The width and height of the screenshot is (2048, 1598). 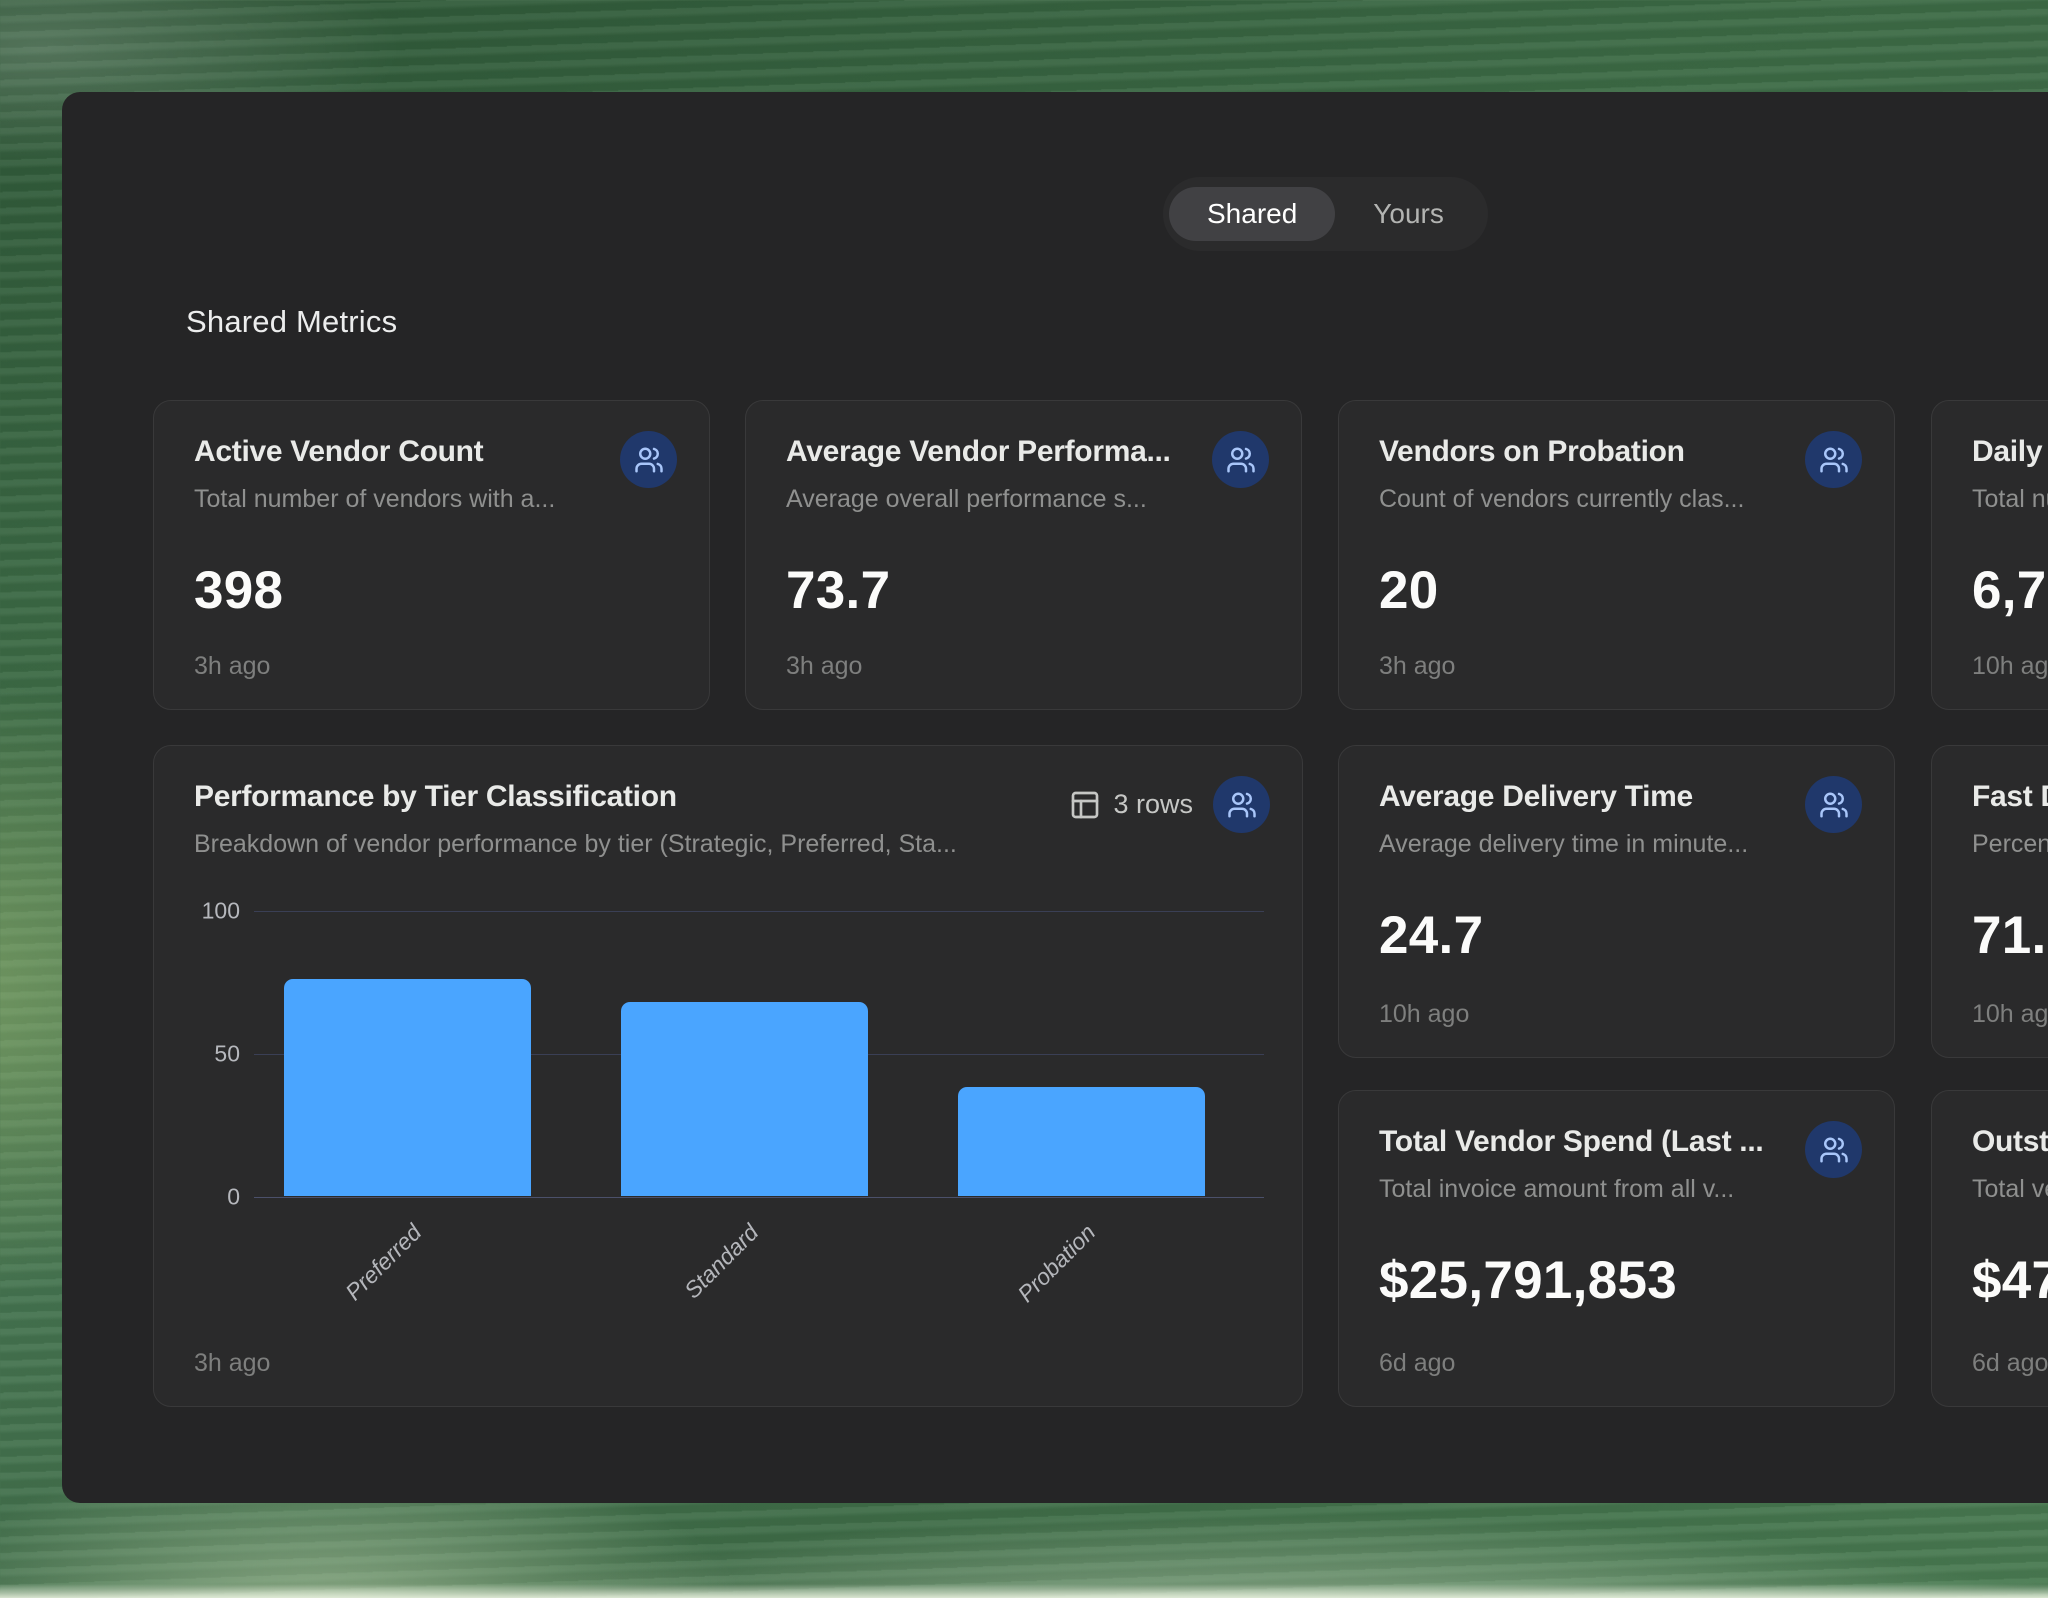 I want to click on chart-bar-probation, so click(x=1081, y=1141).